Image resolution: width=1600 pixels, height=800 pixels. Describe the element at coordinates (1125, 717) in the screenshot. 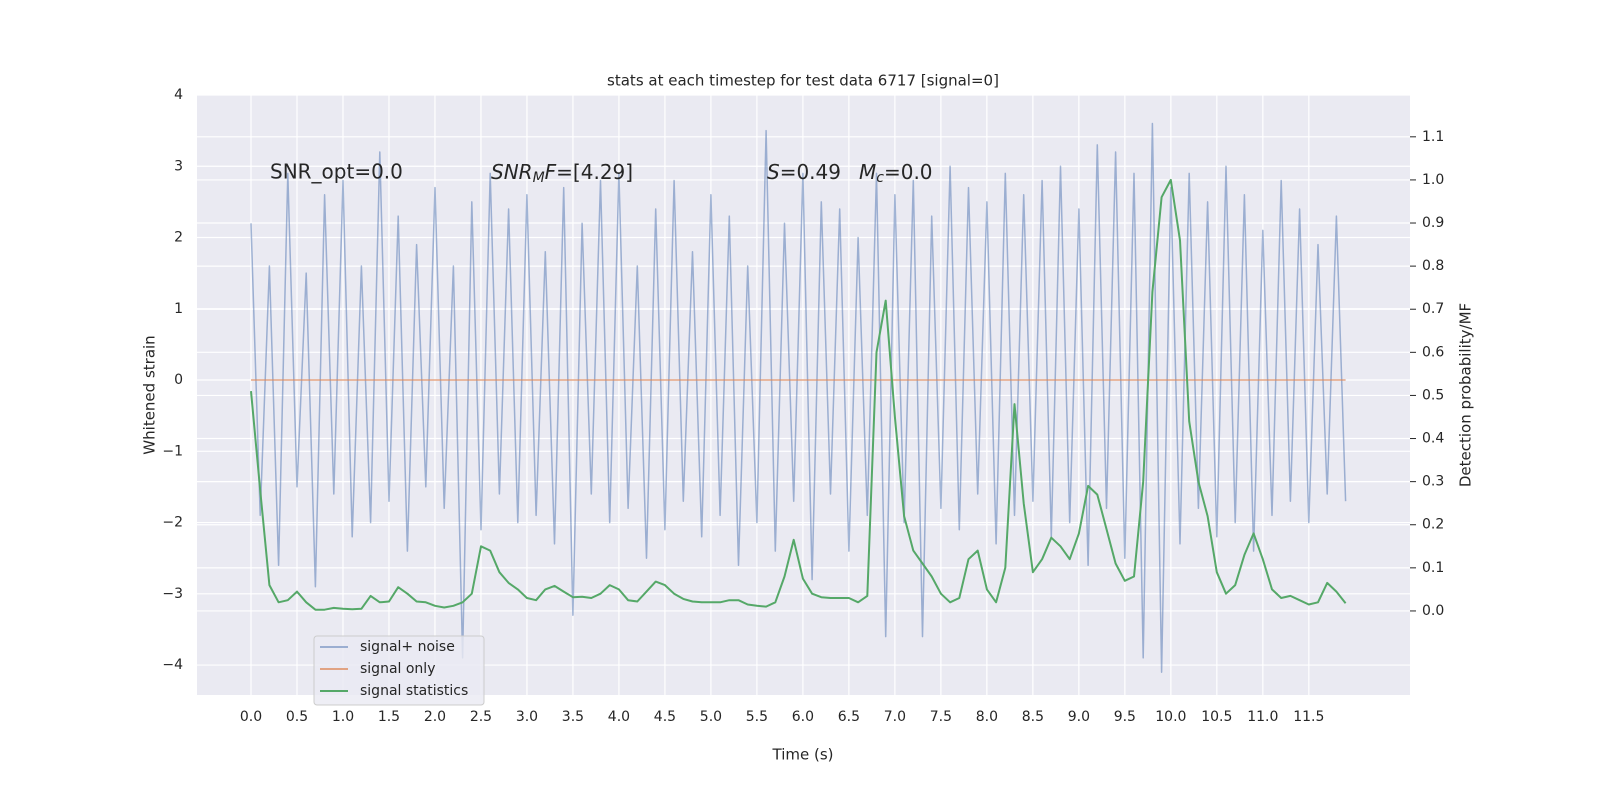

I see `x-tick-label: 9.5` at that location.